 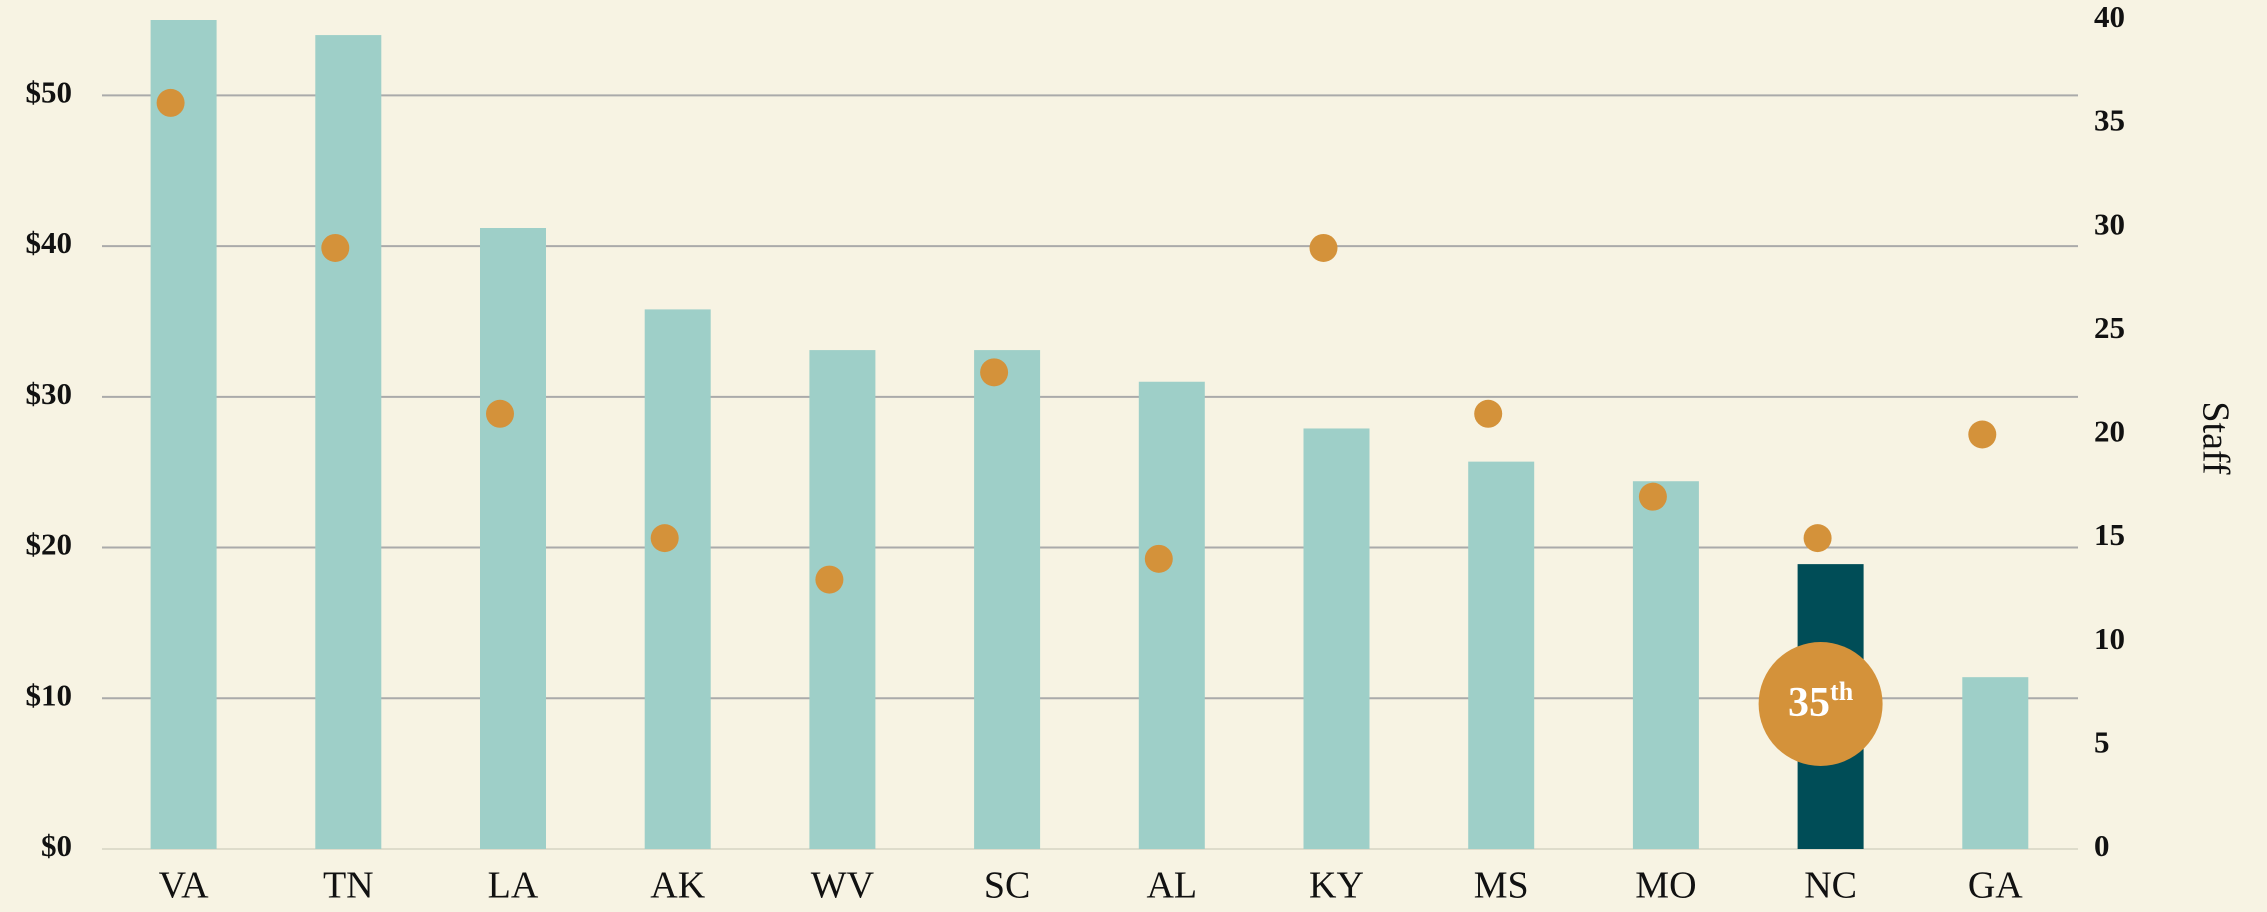 What do you see at coordinates (348, 886) in the screenshot?
I see `x-tick-label: TN` at bounding box center [348, 886].